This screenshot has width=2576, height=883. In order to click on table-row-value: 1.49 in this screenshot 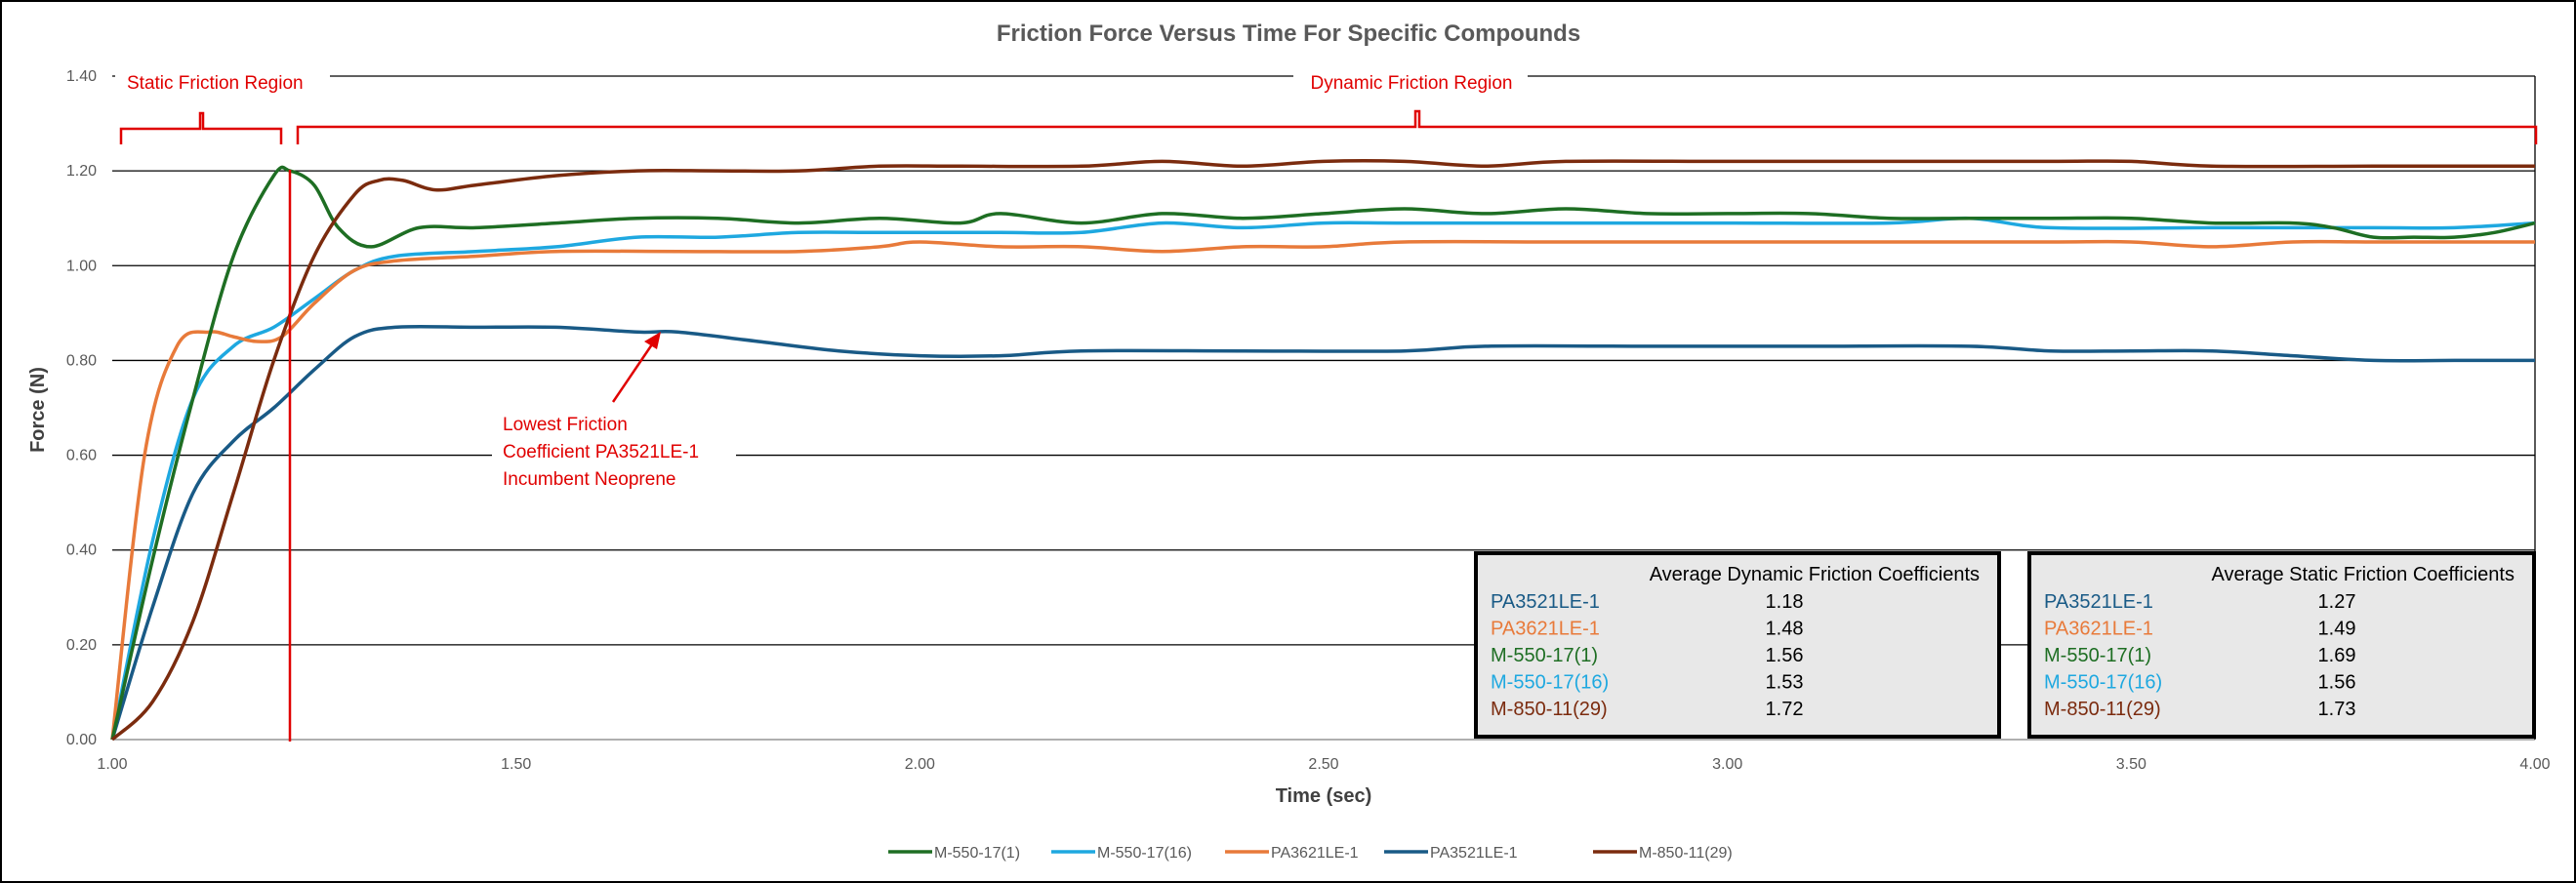, I will do `click(2337, 629)`.